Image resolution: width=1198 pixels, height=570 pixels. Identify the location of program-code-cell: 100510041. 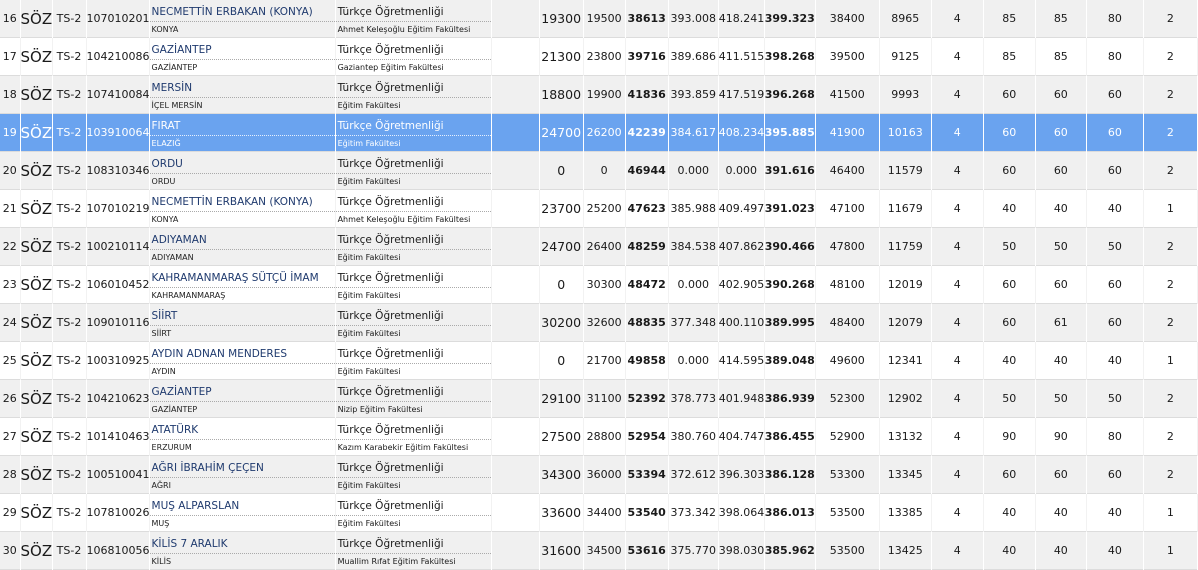
(118, 474).